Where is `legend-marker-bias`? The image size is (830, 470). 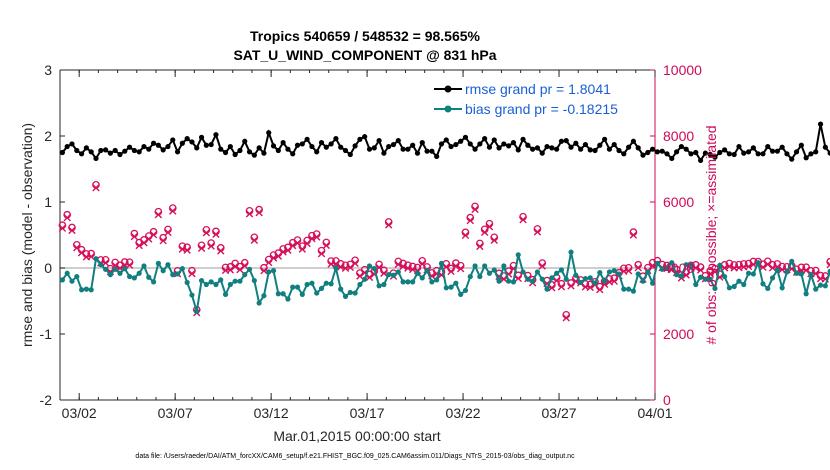
legend-marker-bias is located at coordinates (448, 109).